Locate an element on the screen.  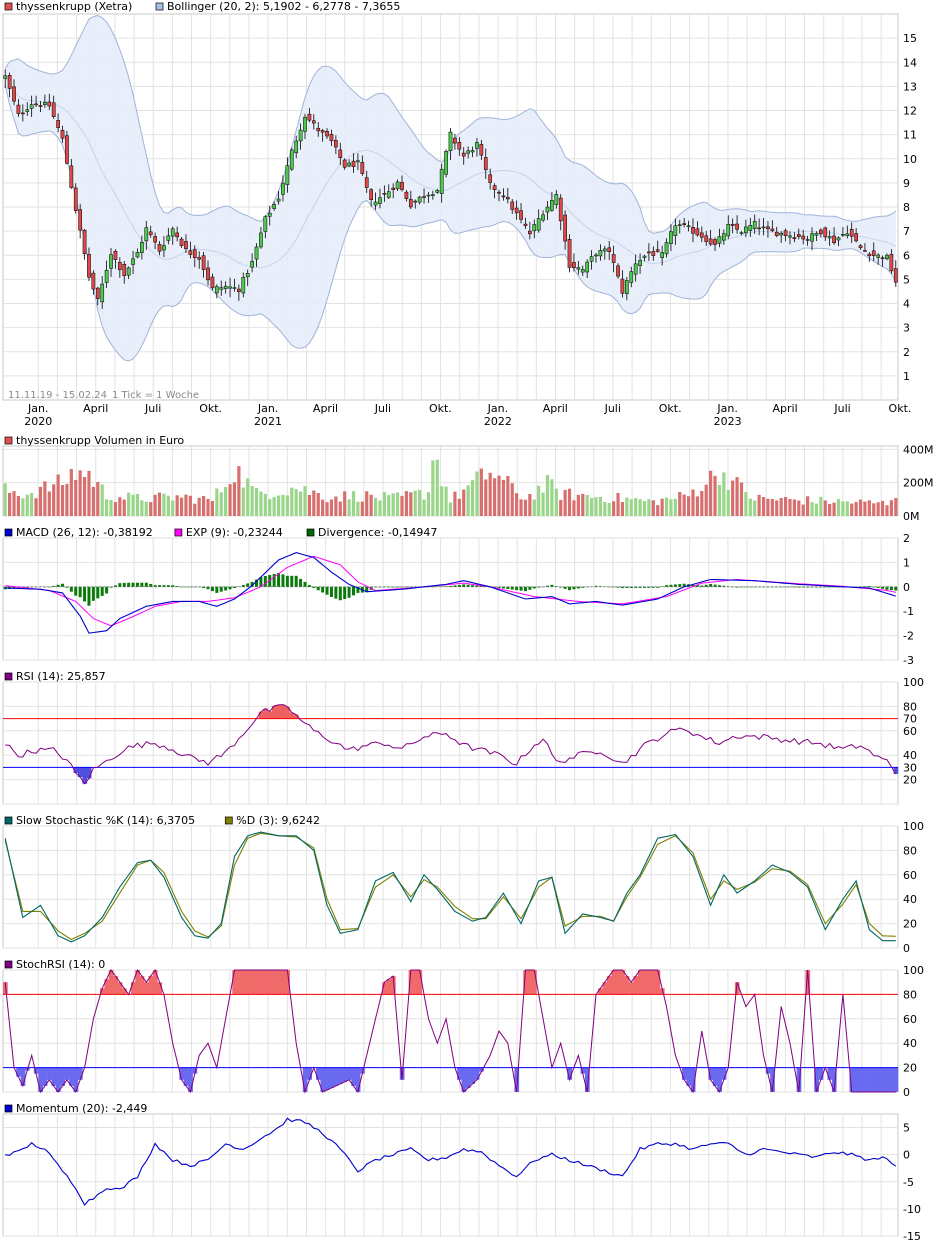
y-tick-label: 6 is located at coordinates (906, 255).